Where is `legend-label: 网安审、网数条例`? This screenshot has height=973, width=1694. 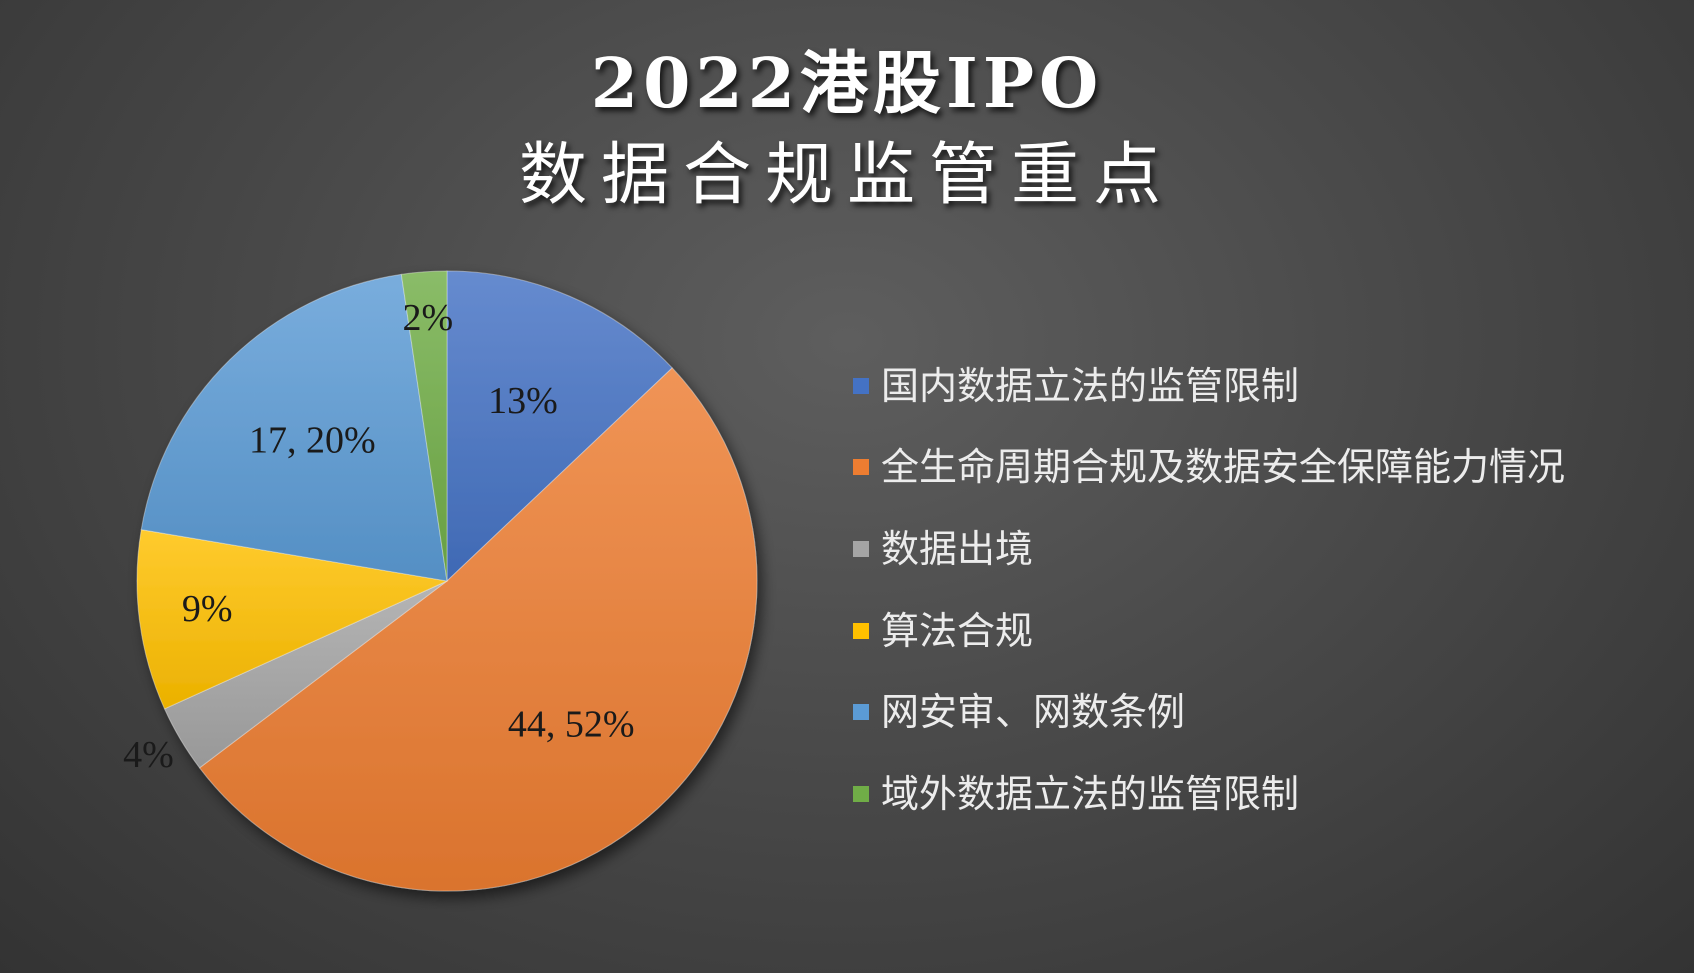
legend-label: 网安审、网数条例 is located at coordinates (1033, 712).